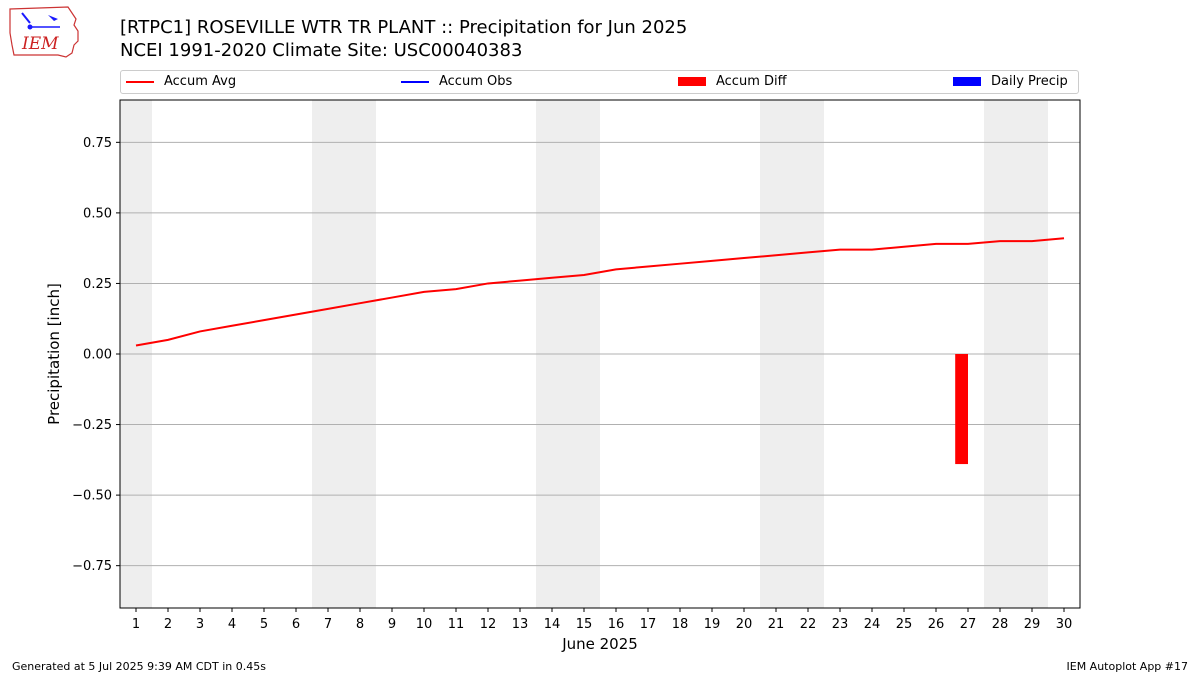 The image size is (1200, 675). I want to click on x-tick-label: 22, so click(808, 624).